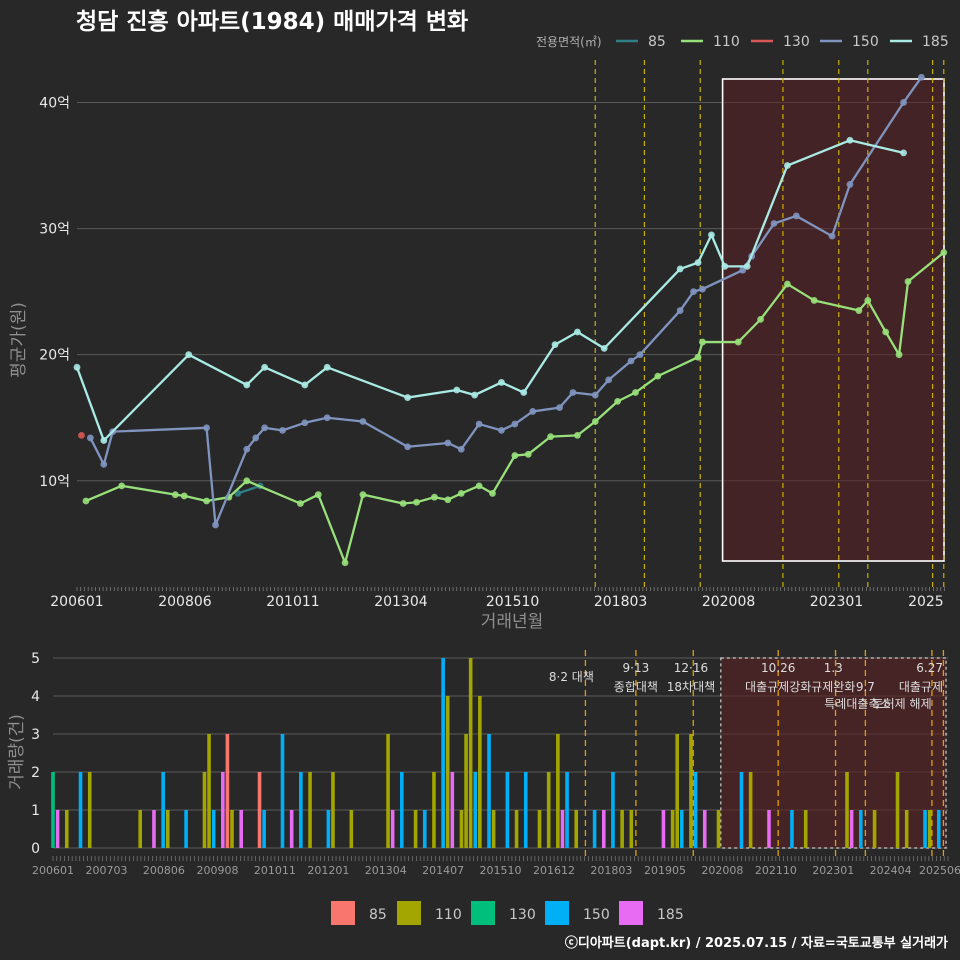 The height and width of the screenshot is (960, 960). Describe the element at coordinates (272, 22) in the screenshot. I see `chart-title: 청담 진흥 아파트(1984) 매매가격 변화` at that location.